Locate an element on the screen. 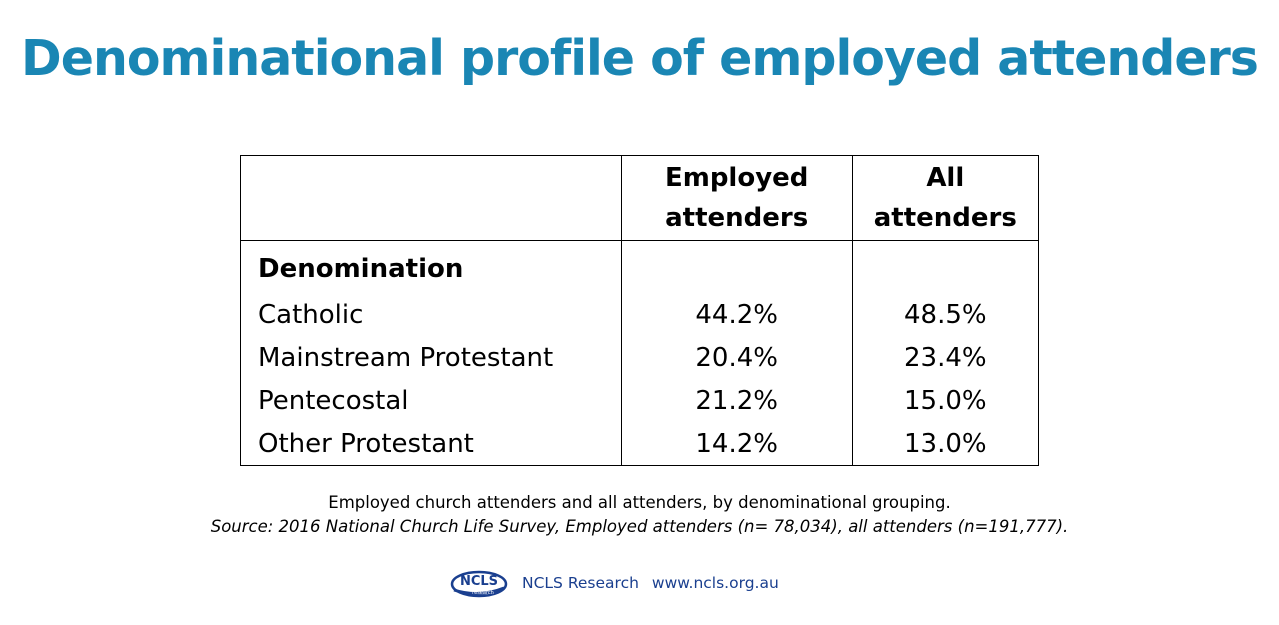 This screenshot has width=1279, height=625. employed-value: 20.4% is located at coordinates (736, 357).